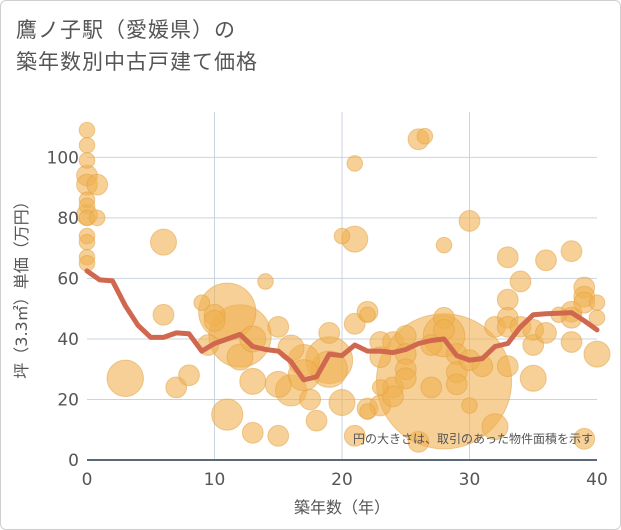 This screenshot has height=530, width=621. I want to click on title-line-2: 築年数別中古戸建て価格, so click(137, 62).